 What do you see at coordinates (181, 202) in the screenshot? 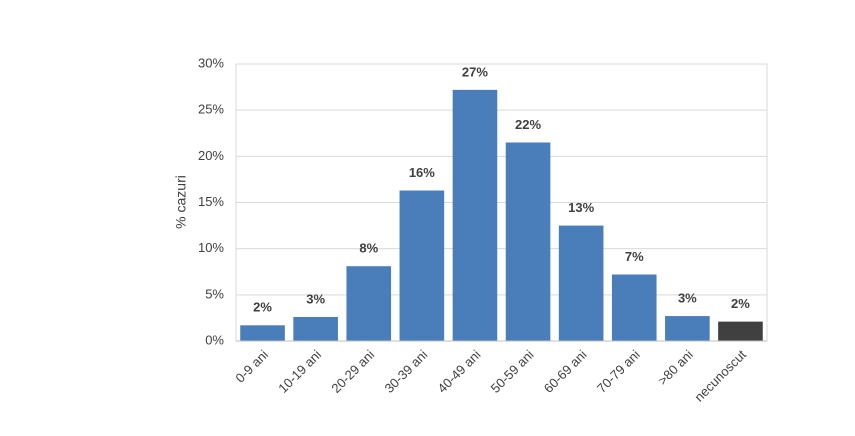
I see `y-axis-label: % cazuri` at bounding box center [181, 202].